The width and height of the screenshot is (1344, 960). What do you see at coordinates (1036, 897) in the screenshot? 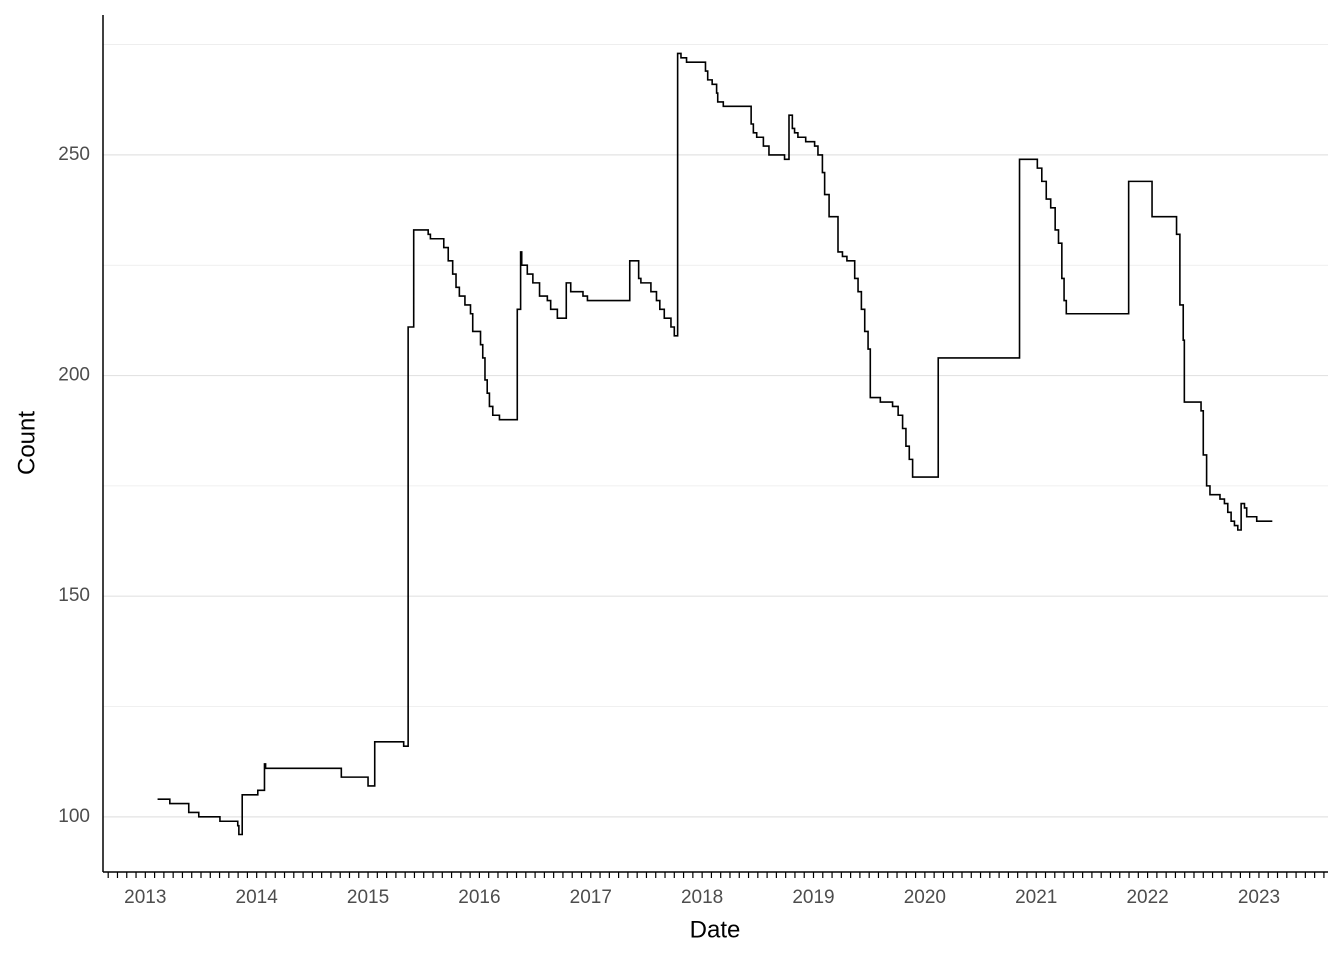
I see `x-tick-label: 2021` at bounding box center [1036, 897].